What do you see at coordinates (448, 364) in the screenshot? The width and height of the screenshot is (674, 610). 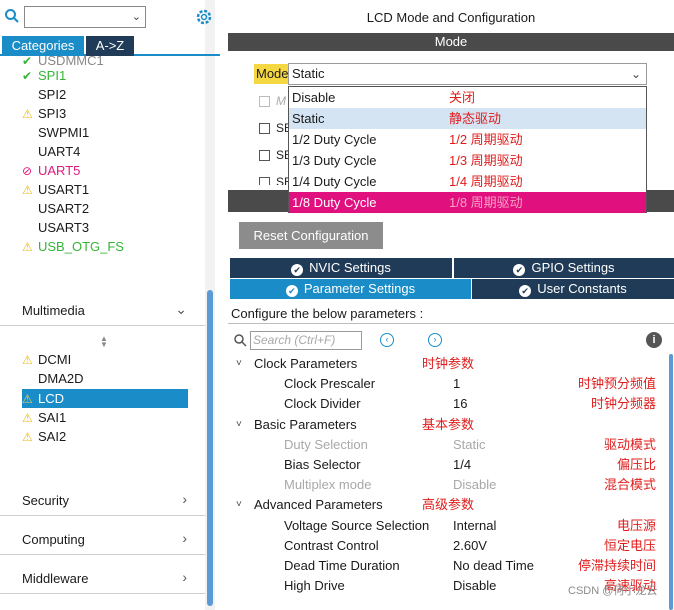 I see `parameter-group: ˅ Clock Parameters 时钟参数` at bounding box center [448, 364].